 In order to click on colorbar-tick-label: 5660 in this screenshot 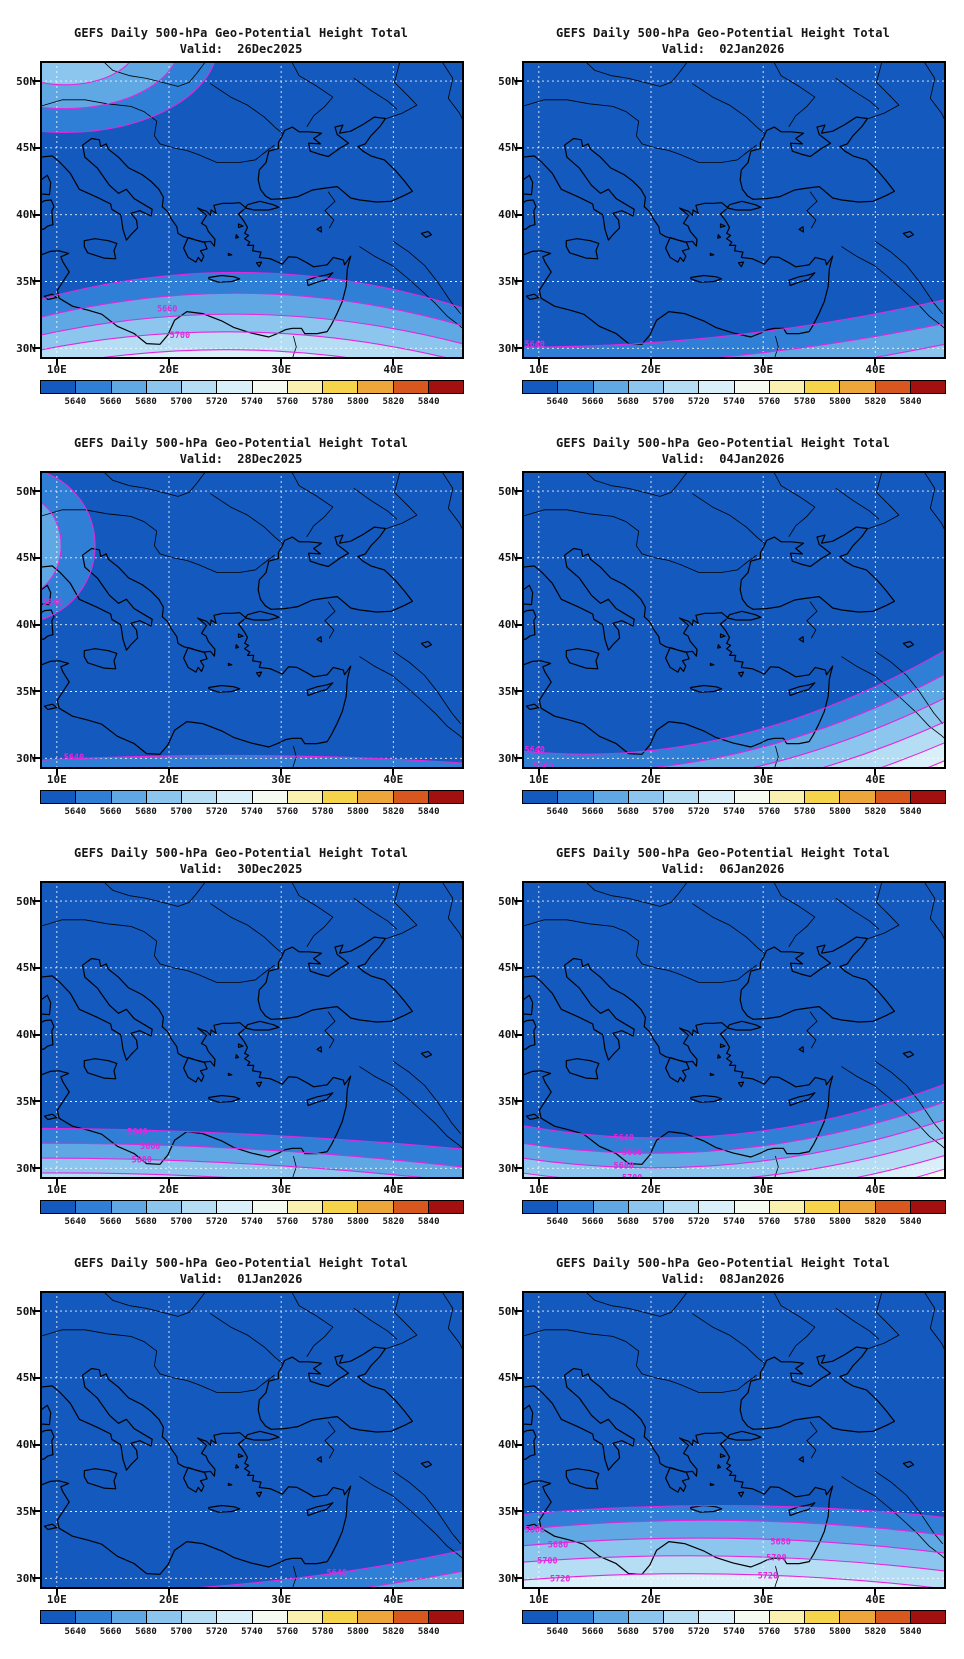, I will do `click(592, 1222)`.